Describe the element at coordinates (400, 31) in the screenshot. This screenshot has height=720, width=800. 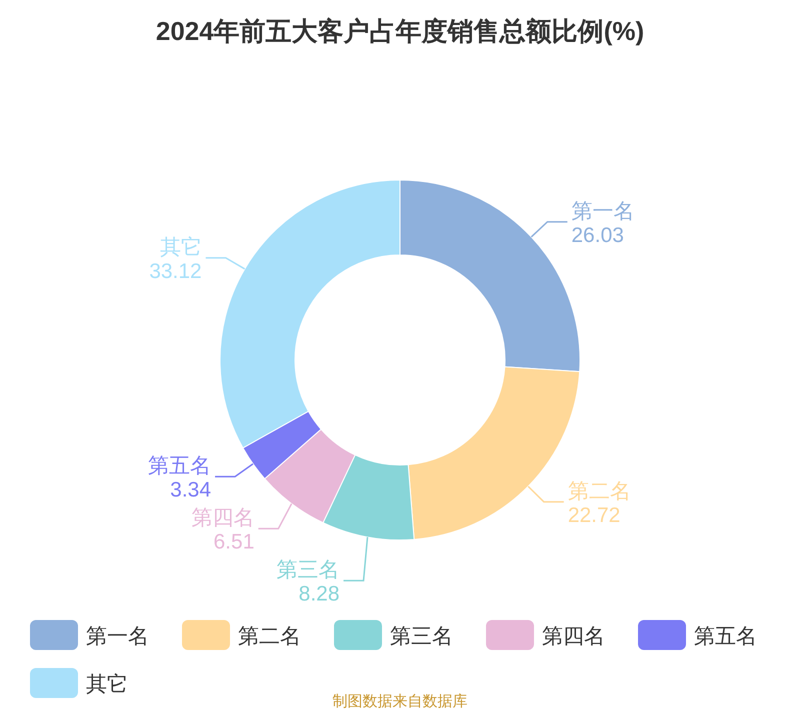
I see `chart-title: 2024年前五大客户占年度销售总额比例(%)` at that location.